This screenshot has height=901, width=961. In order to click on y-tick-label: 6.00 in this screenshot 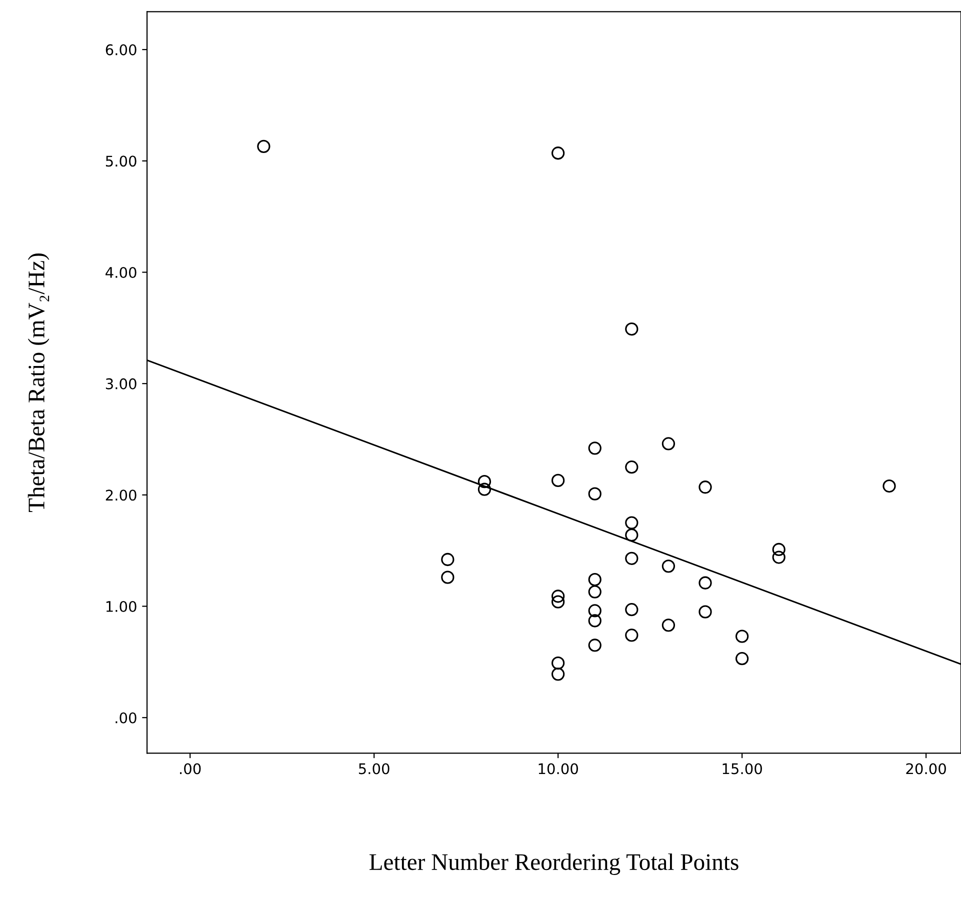, I will do `click(121, 50)`.